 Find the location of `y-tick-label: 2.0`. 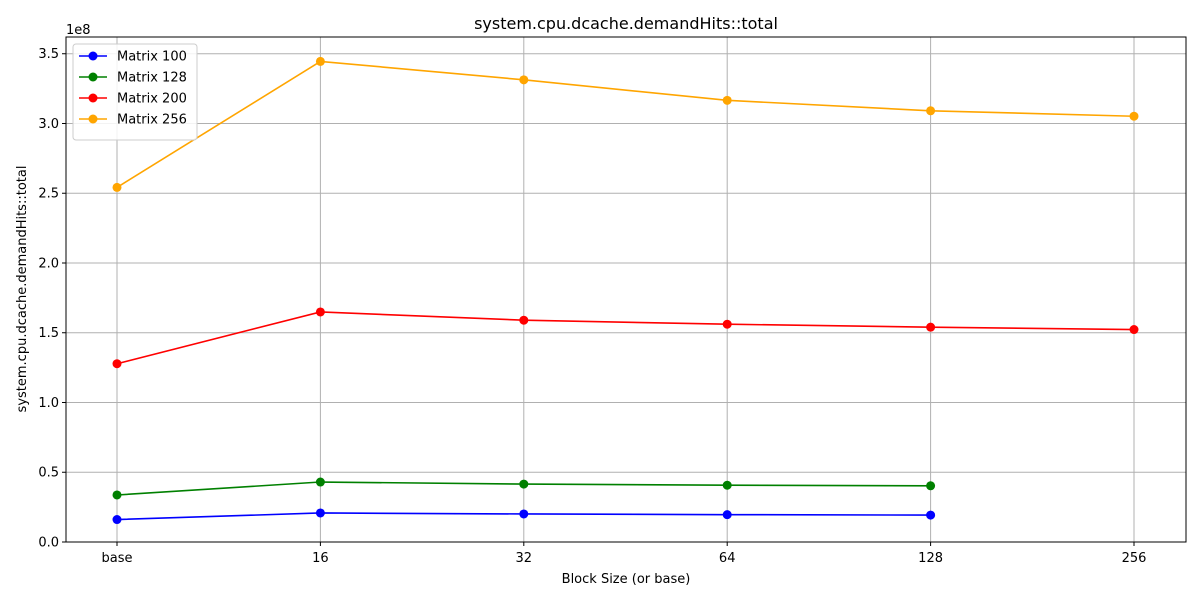

y-tick-label: 2.0 is located at coordinates (48, 263).